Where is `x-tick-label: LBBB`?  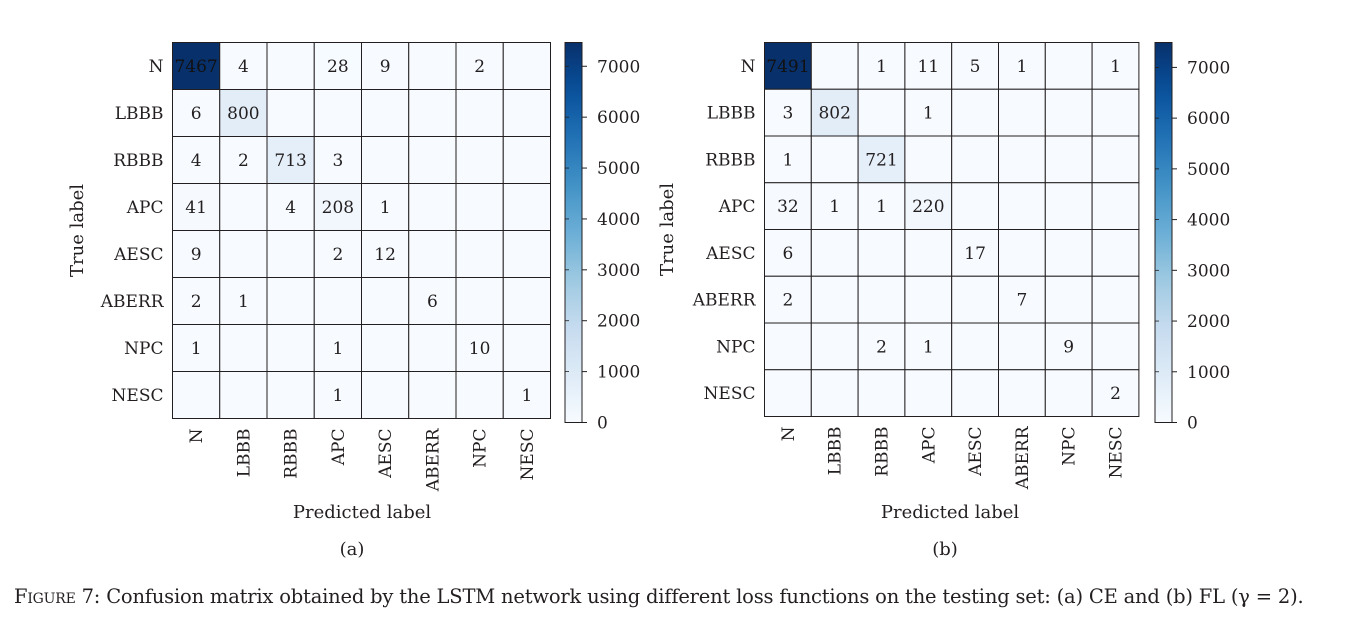
x-tick-label: LBBB is located at coordinates (244, 453).